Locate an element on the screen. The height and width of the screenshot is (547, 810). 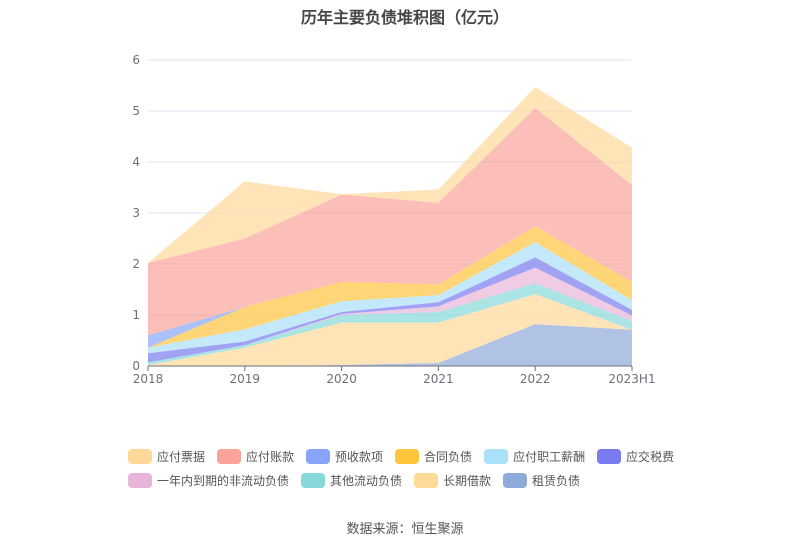
legend-row: 应付票据 应付账款 预收款项 合同负债 应付职工薪酬 应交税费 is located at coordinates (428, 456).